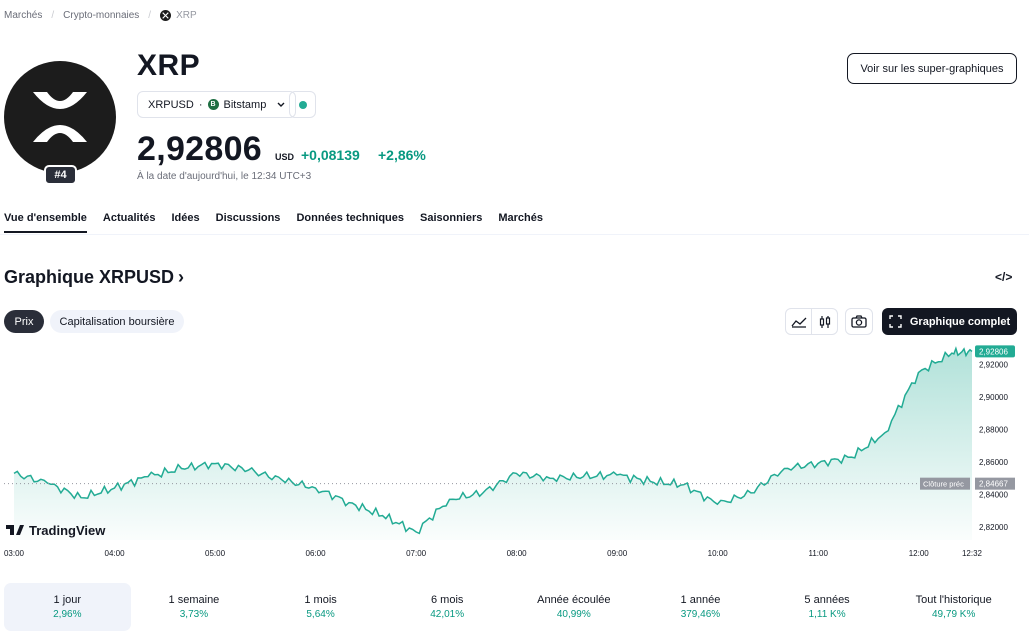 This screenshot has height=638, width=1029. What do you see at coordinates (24, 321) in the screenshot?
I see `price-toggle-button: Prix` at bounding box center [24, 321].